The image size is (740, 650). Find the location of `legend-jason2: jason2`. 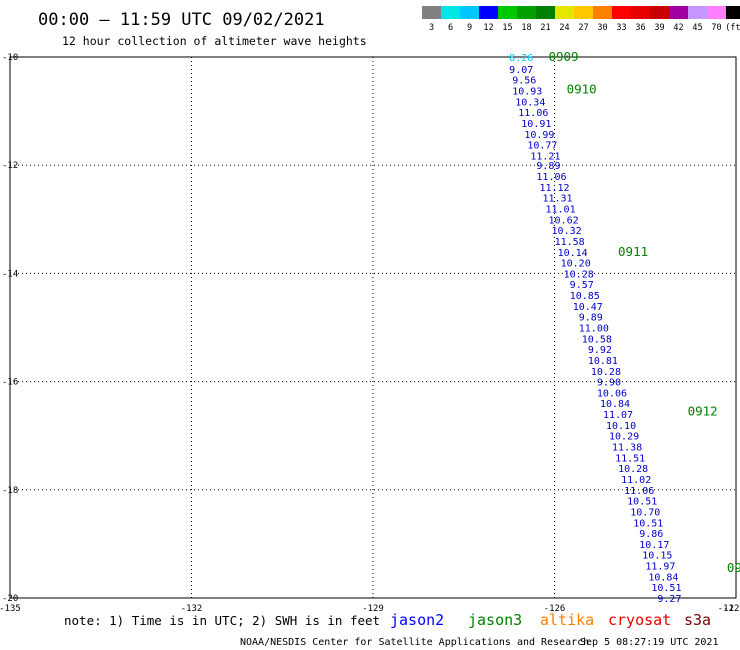

legend-jason2: jason2 is located at coordinates (417, 620).